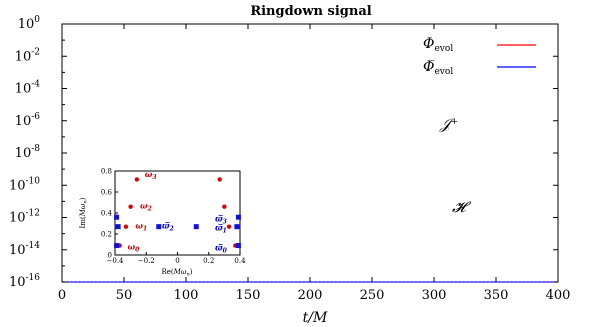  Describe the element at coordinates (28, 88) in the screenshot. I see `y-tick-label: 10⁻⁴` at that location.